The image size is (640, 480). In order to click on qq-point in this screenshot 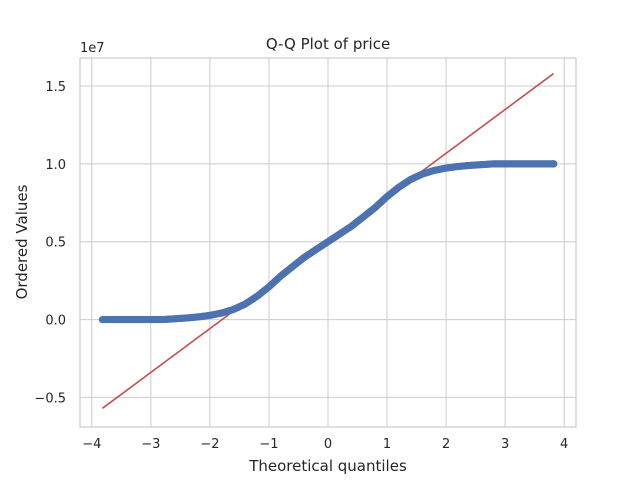, I will do `click(553, 164)`.